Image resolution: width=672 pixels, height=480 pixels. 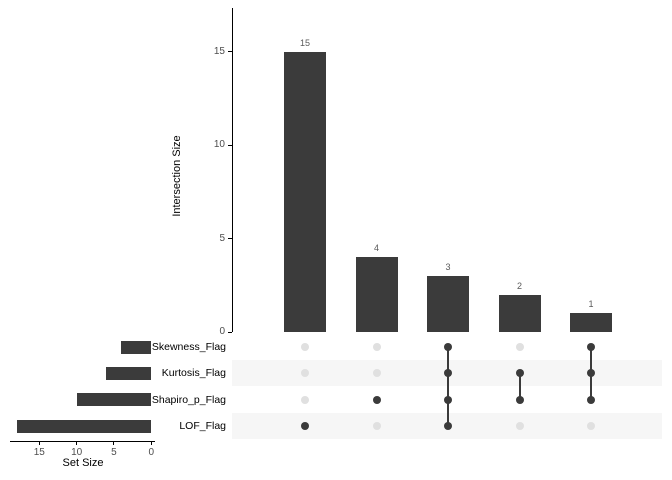 I want to click on intersection-axis-line, so click(x=232, y=170).